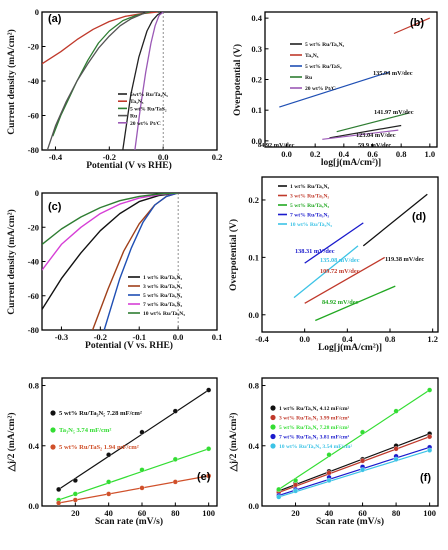 The height and width of the screenshot is (550, 448). I want to click on y-tick-label: 0.1, so click(256, 110).